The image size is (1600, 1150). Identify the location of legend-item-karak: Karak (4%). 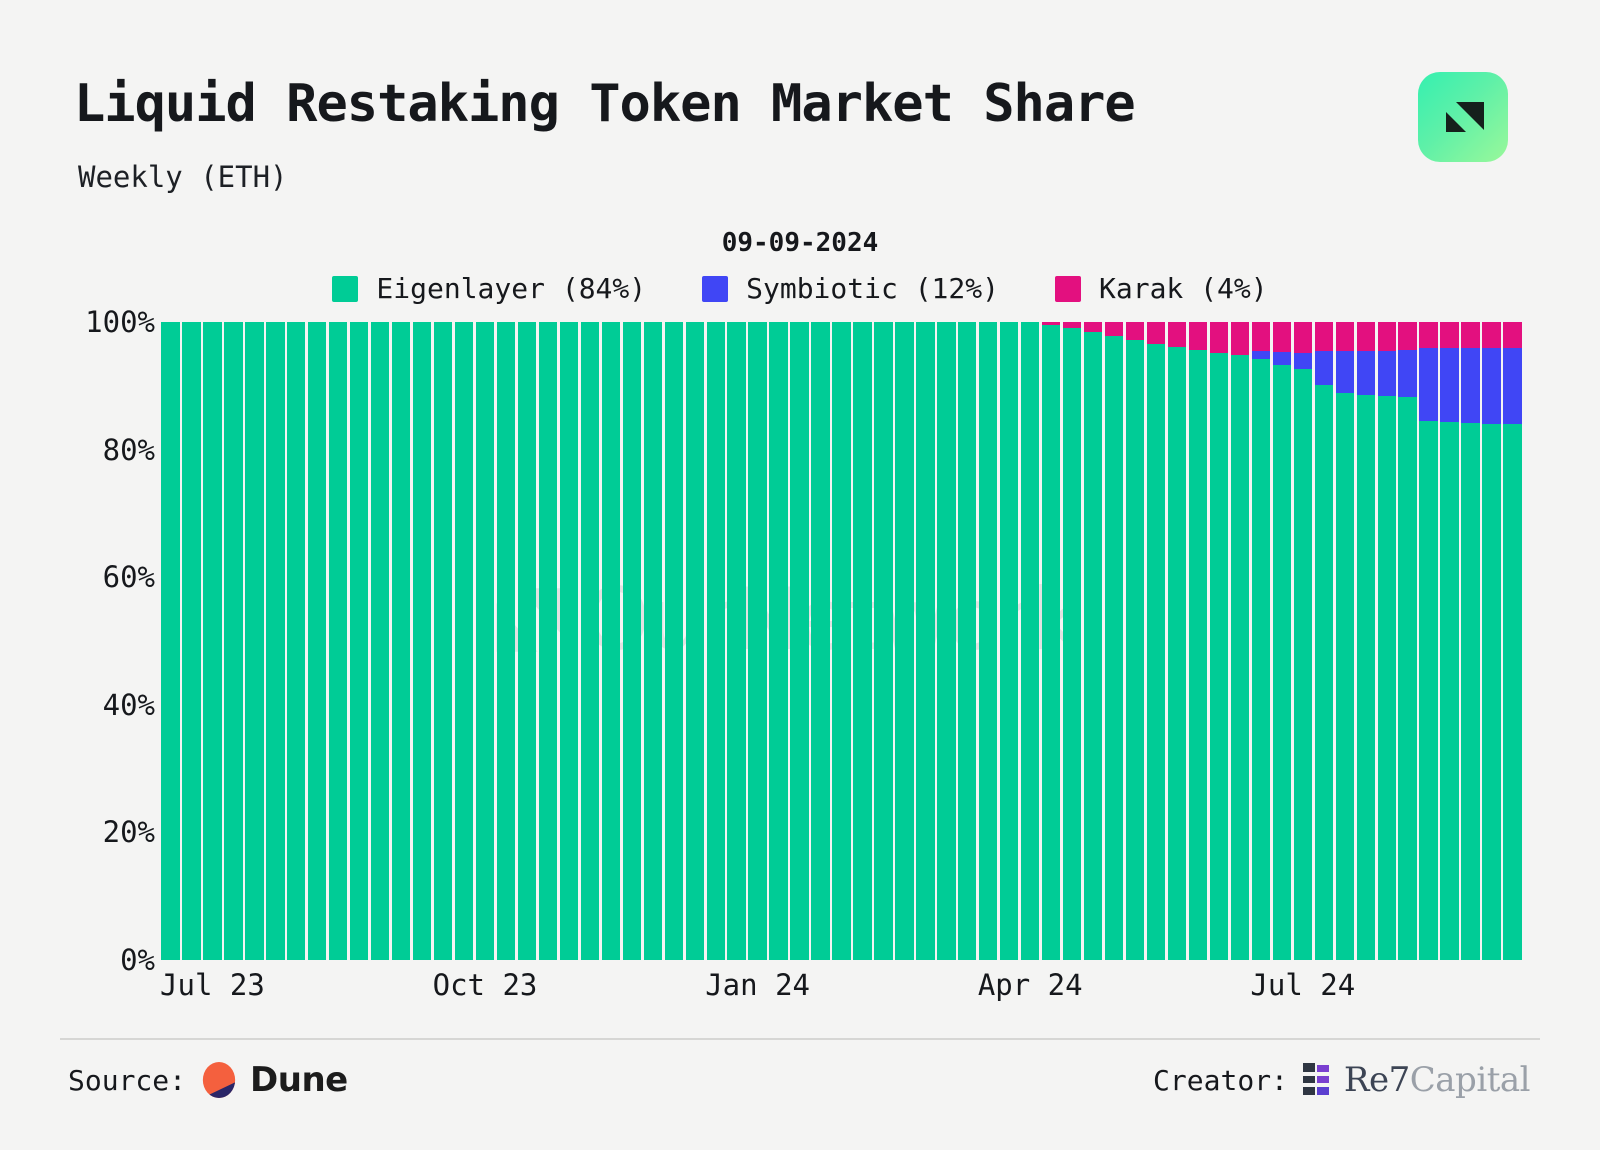
(1161, 288).